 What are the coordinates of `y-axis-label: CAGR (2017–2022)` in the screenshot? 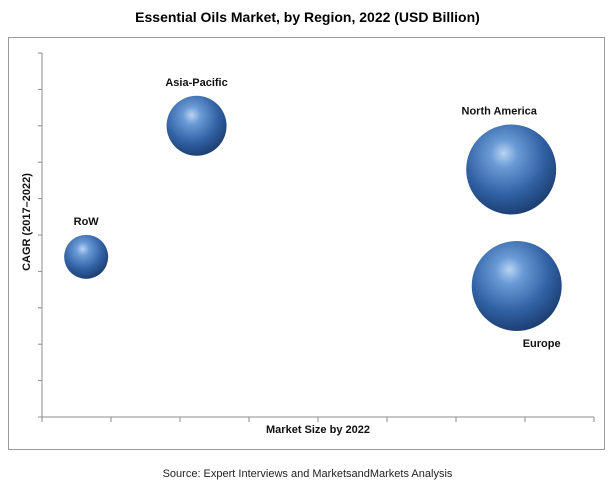 It's located at (27, 222).